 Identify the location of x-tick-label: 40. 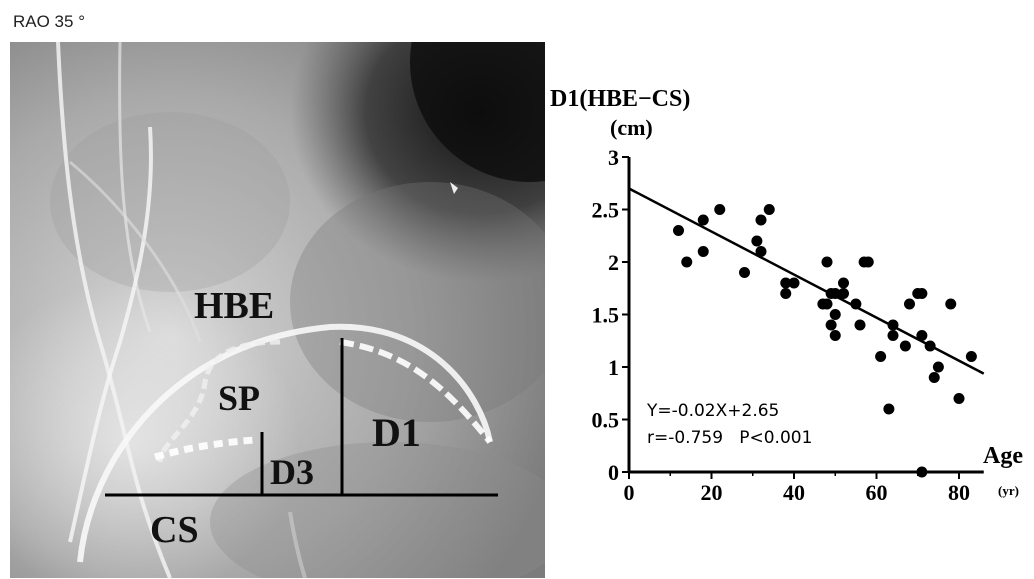
(794, 492).